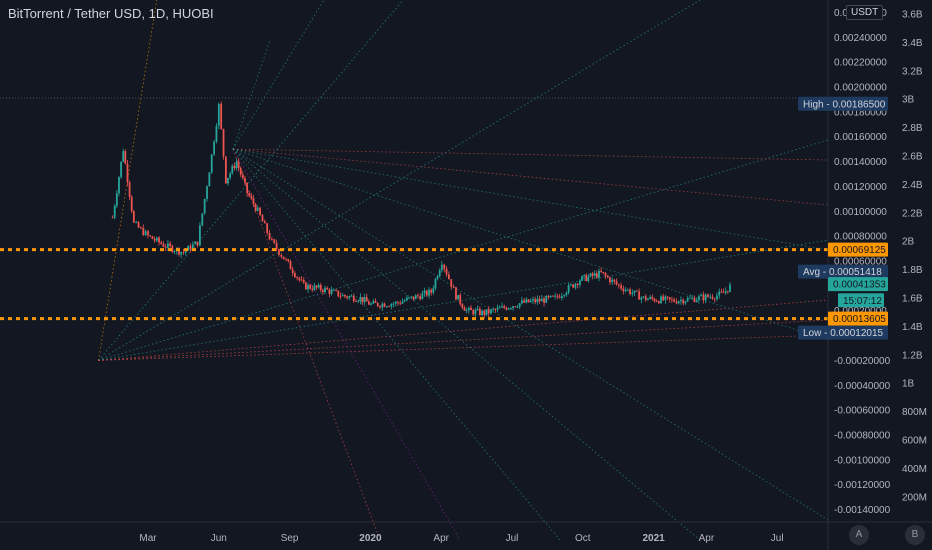 The height and width of the screenshot is (550, 932). What do you see at coordinates (858, 318) in the screenshot?
I see `price-label-level: 0.00013605` at bounding box center [858, 318].